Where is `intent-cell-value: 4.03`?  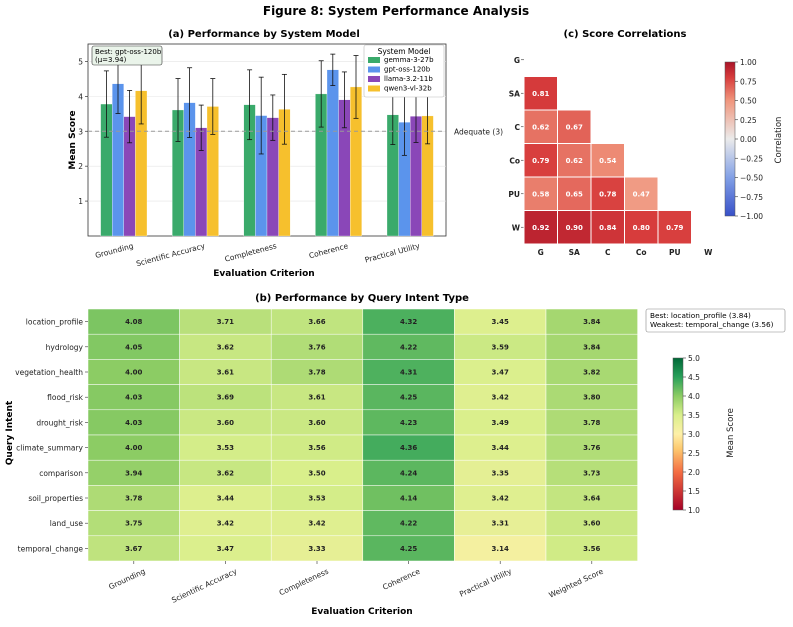
intent-cell-value: 4.03 is located at coordinates (133, 398).